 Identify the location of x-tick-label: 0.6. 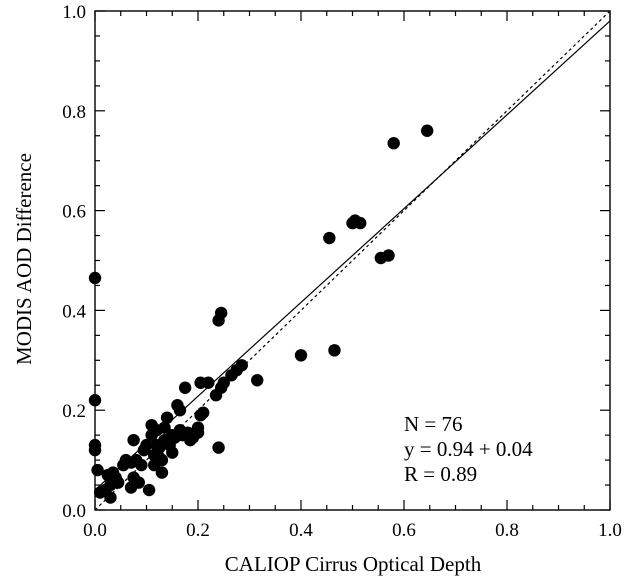
(404, 530).